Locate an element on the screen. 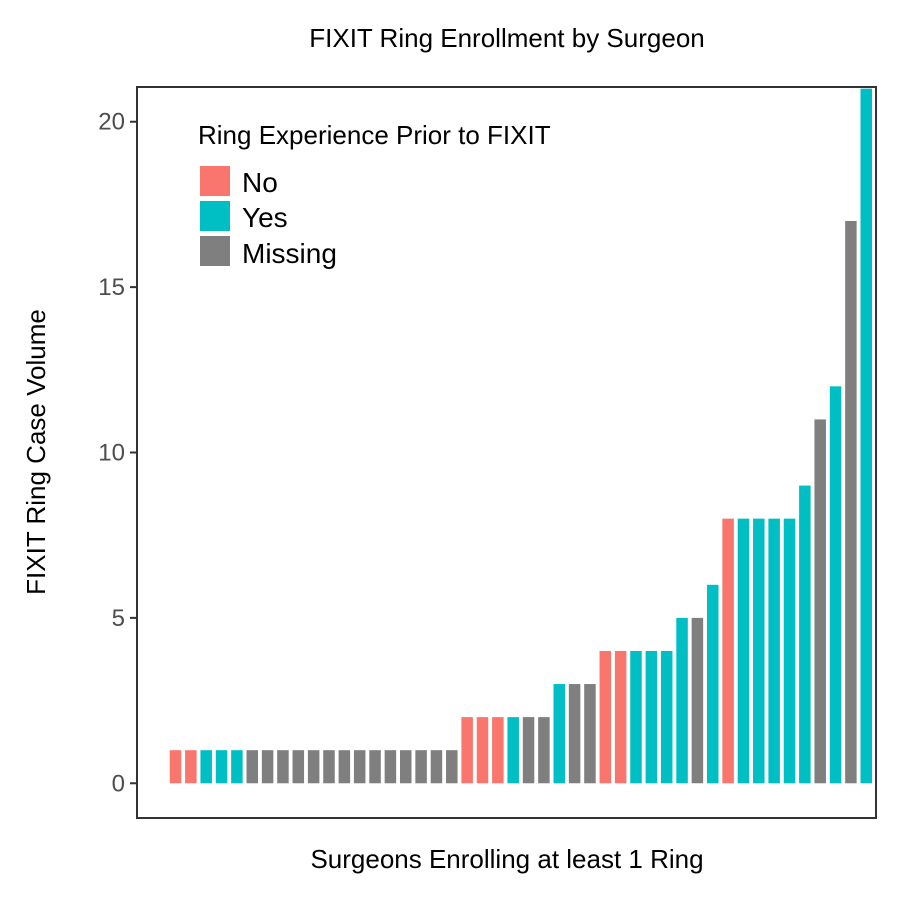 The height and width of the screenshot is (900, 900). legend-label-yes: Yes is located at coordinates (265, 217).